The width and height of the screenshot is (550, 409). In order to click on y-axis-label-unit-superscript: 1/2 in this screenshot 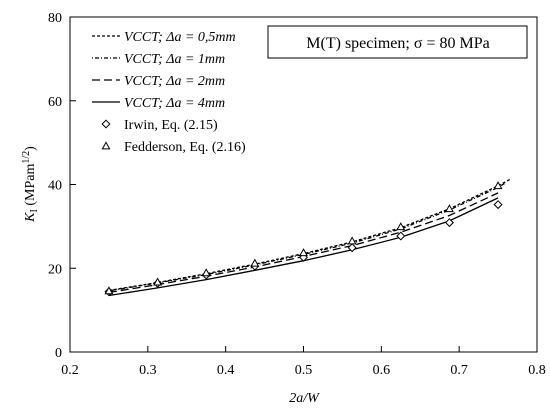, I will do `click(26, 157)`.